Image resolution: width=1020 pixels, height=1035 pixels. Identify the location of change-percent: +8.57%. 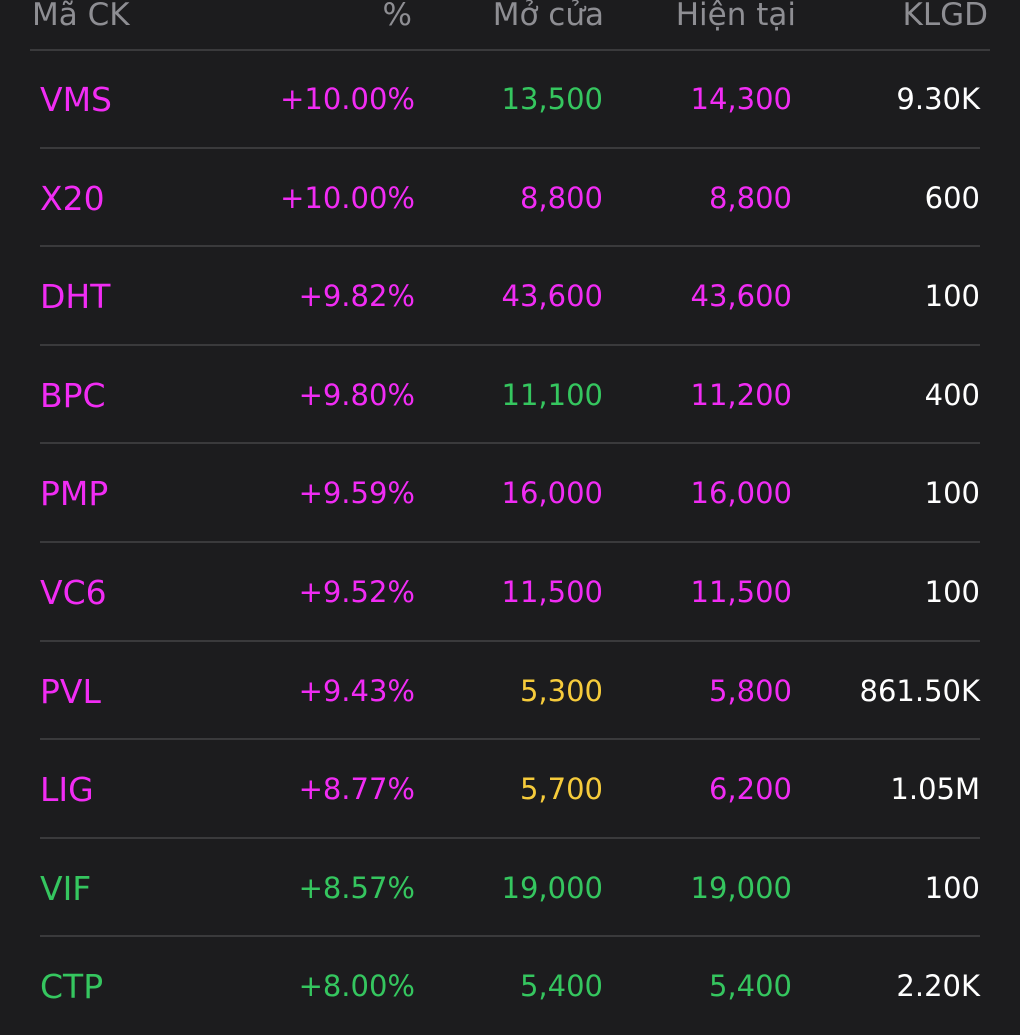
(356, 887).